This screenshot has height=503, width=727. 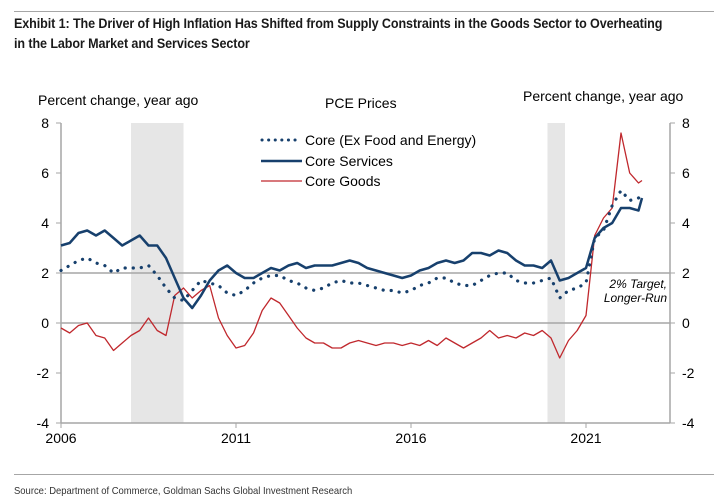 What do you see at coordinates (688, 373) in the screenshot?
I see `y-tick-label-right: -2` at bounding box center [688, 373].